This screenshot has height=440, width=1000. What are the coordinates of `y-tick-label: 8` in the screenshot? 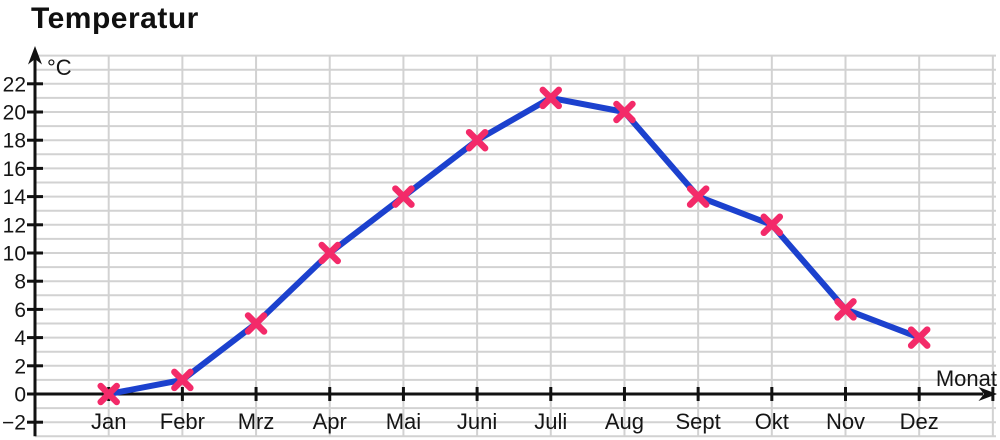 It's located at (20, 282).